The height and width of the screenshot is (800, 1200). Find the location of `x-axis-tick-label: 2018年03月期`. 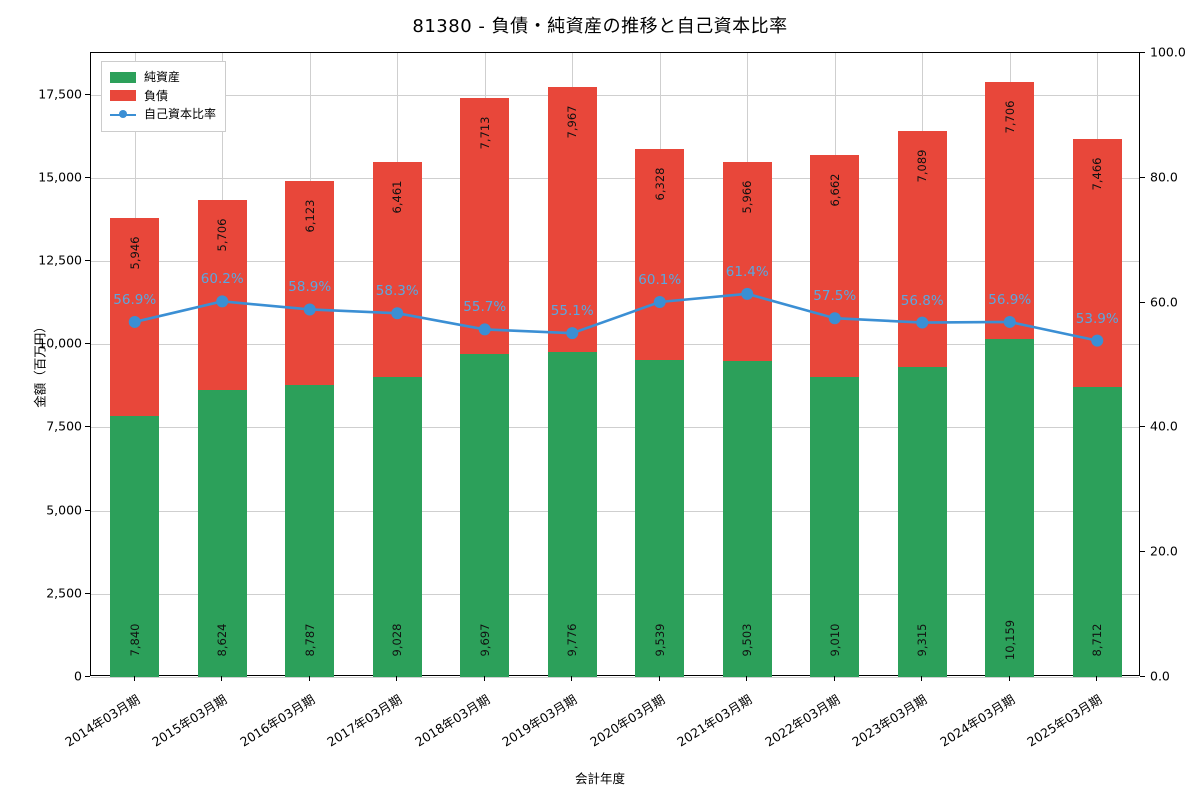

x-axis-tick-label: 2018年03月期 is located at coordinates (452, 720).